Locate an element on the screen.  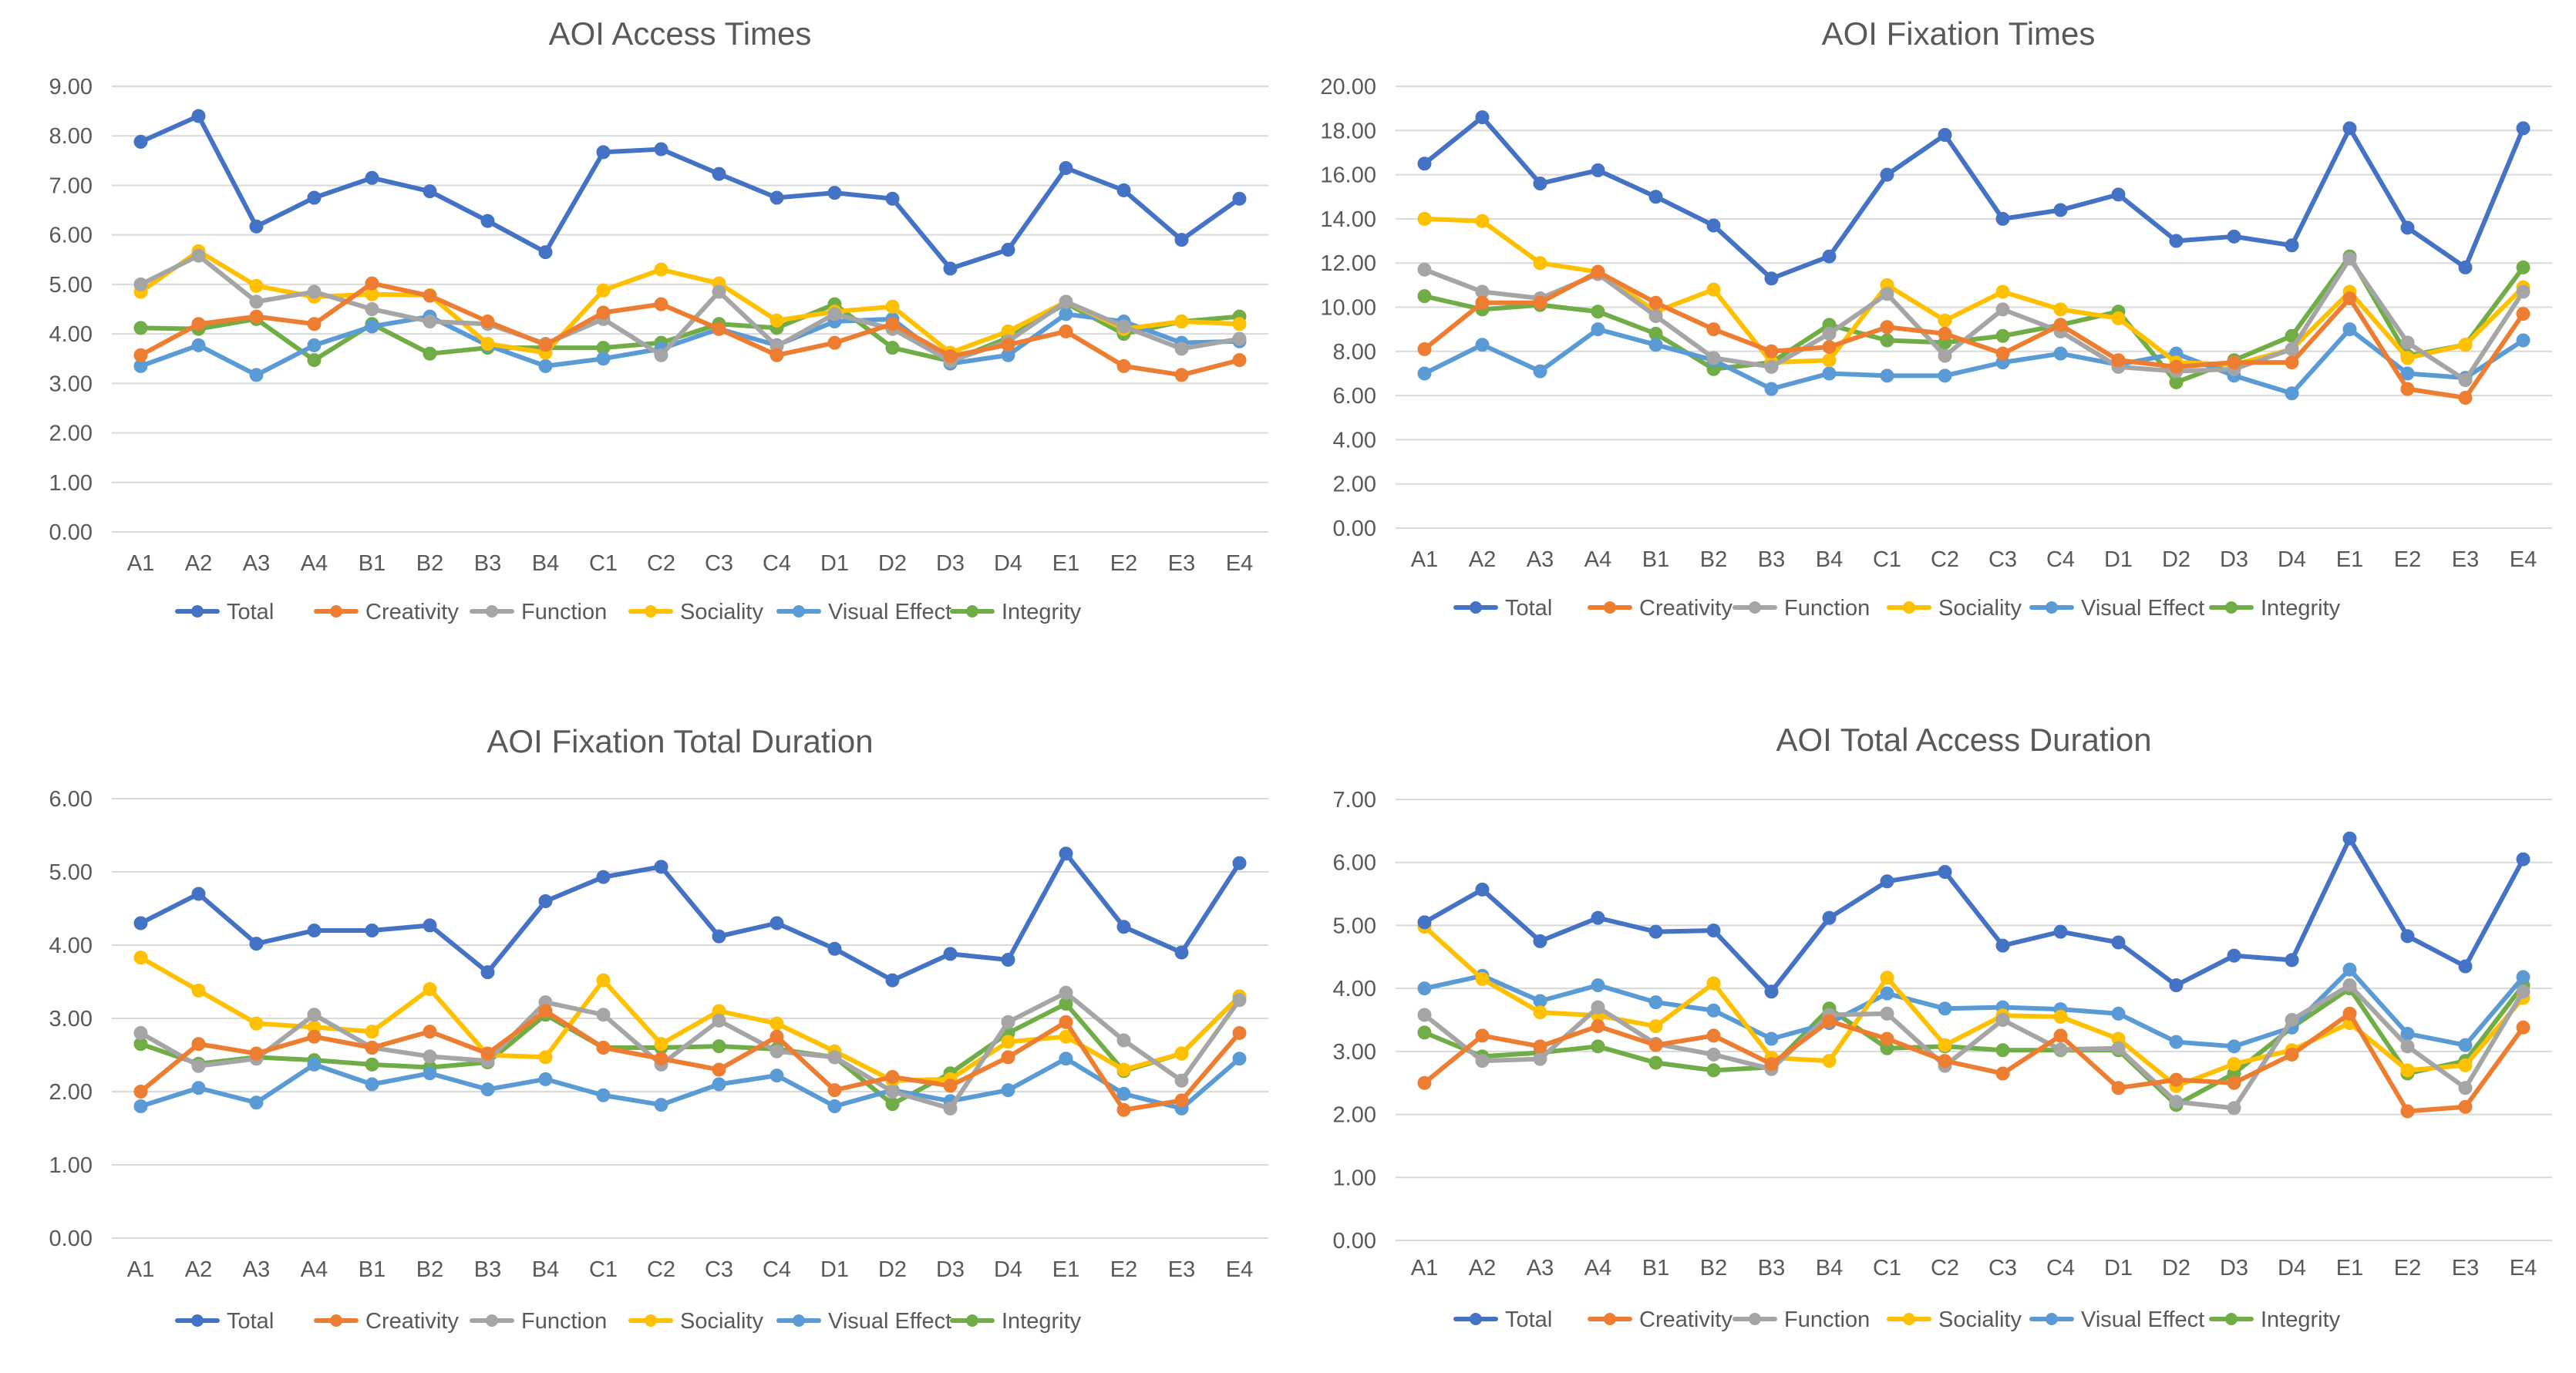
x-tick-label: D2 is located at coordinates (2176, 559).